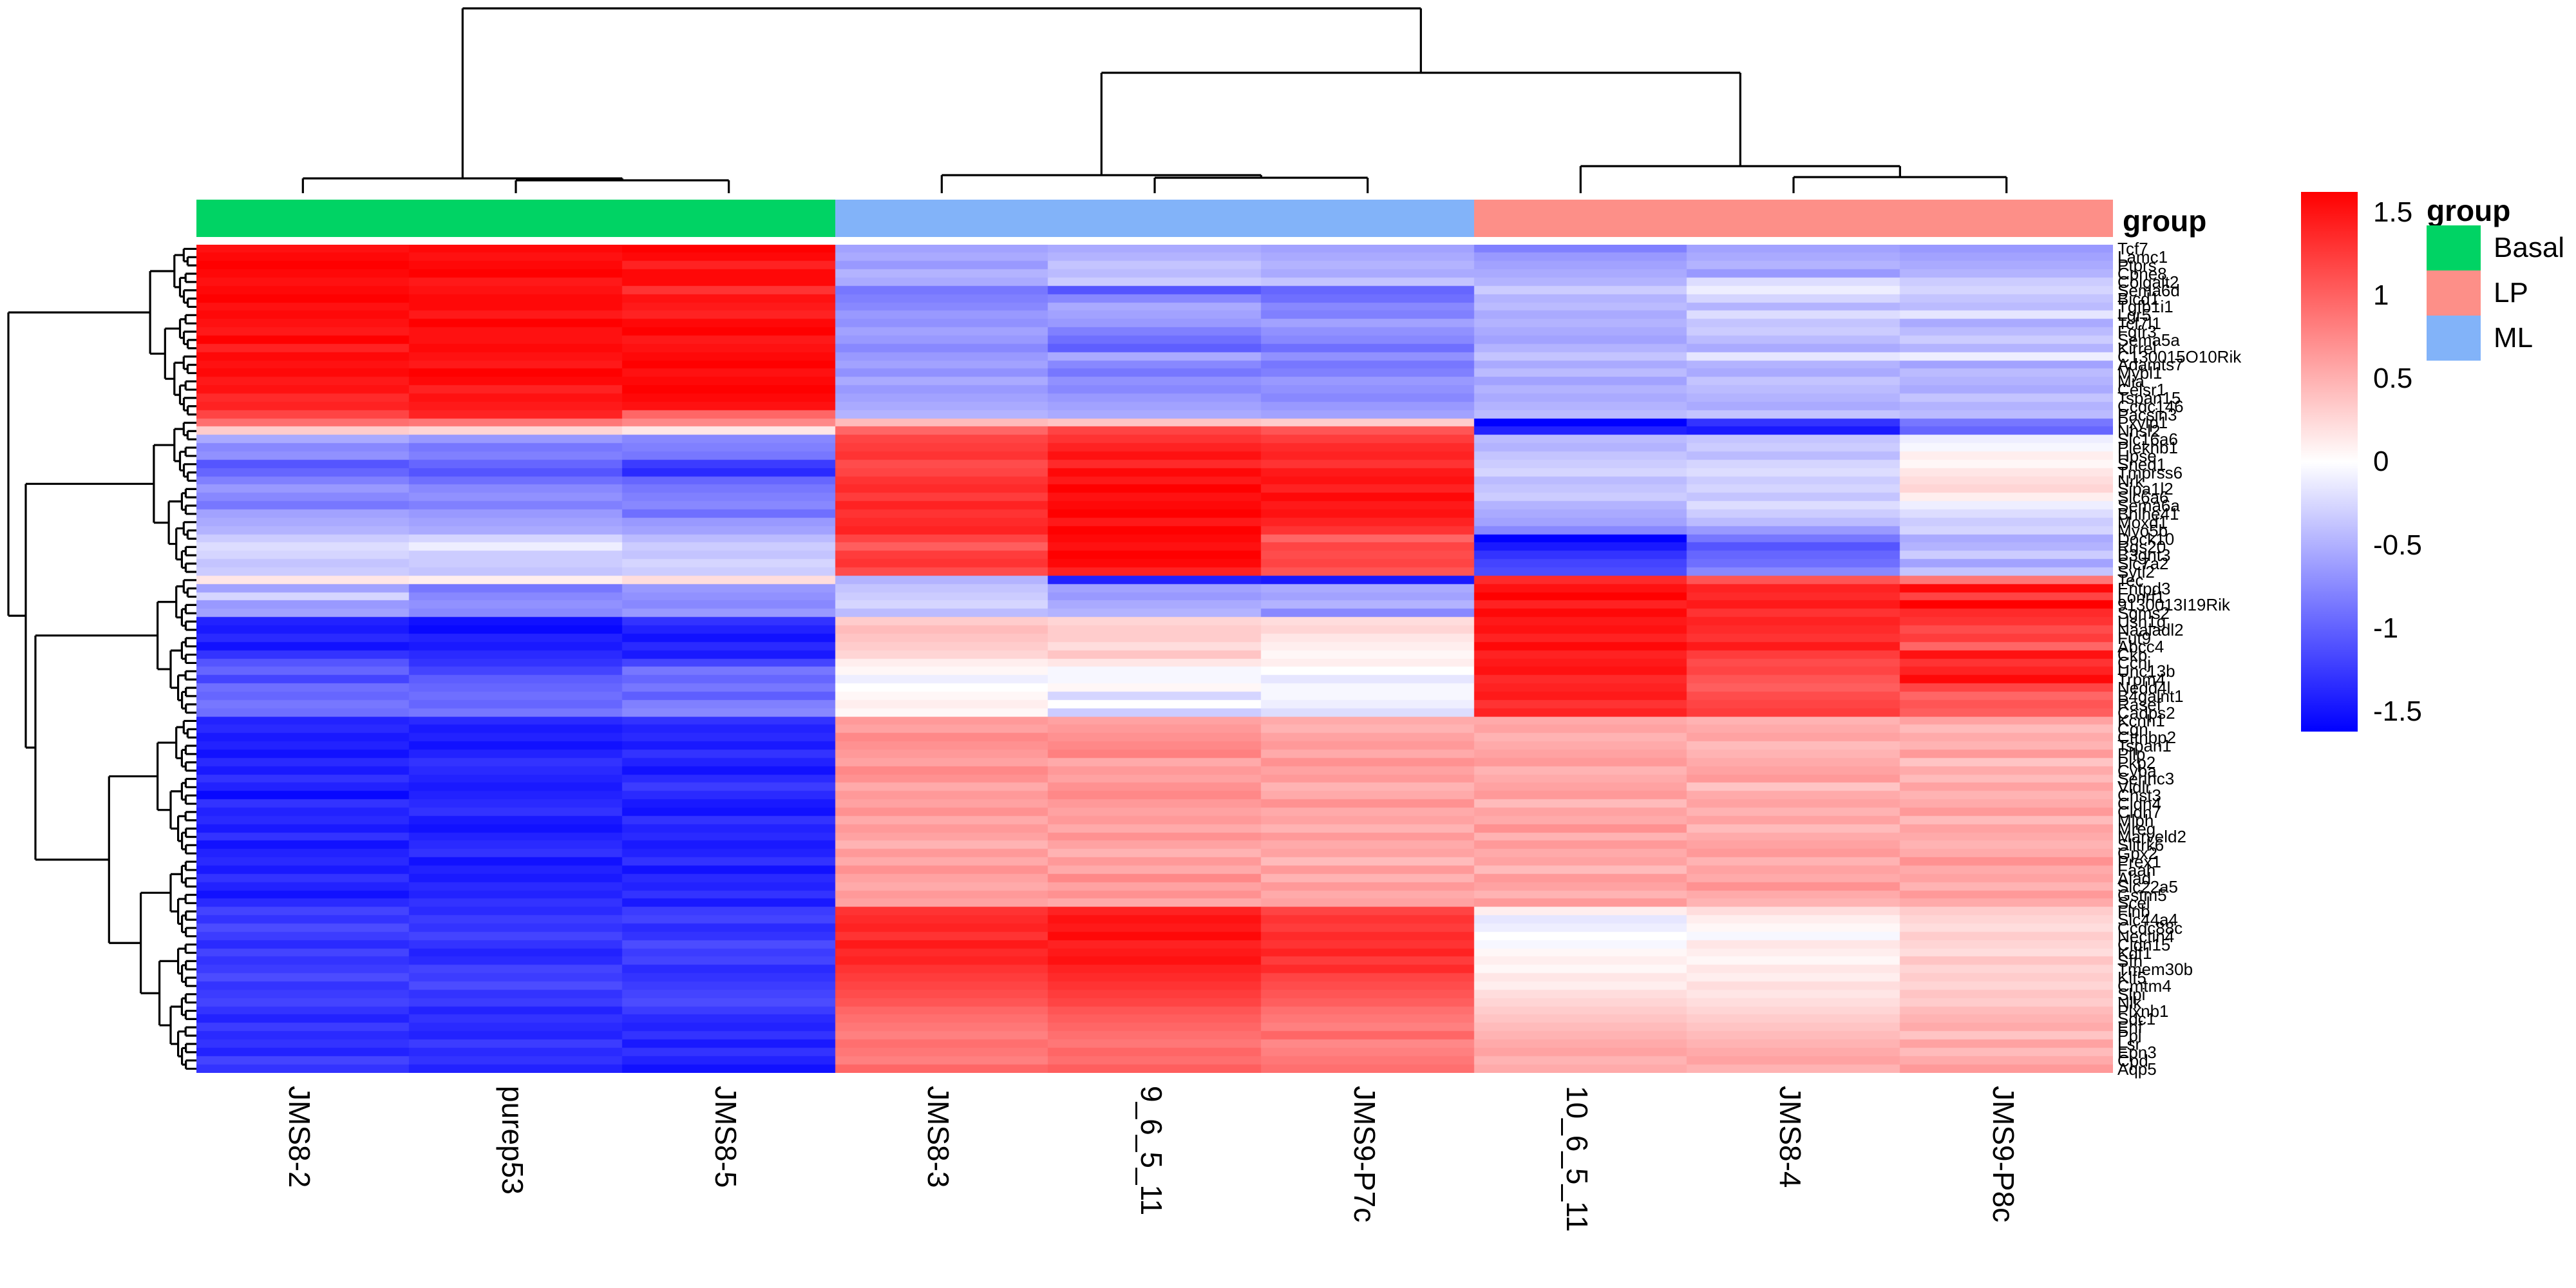 This screenshot has width=2576, height=1288. What do you see at coordinates (2134, 638) in the screenshot?
I see `row-label: Fut9` at bounding box center [2134, 638].